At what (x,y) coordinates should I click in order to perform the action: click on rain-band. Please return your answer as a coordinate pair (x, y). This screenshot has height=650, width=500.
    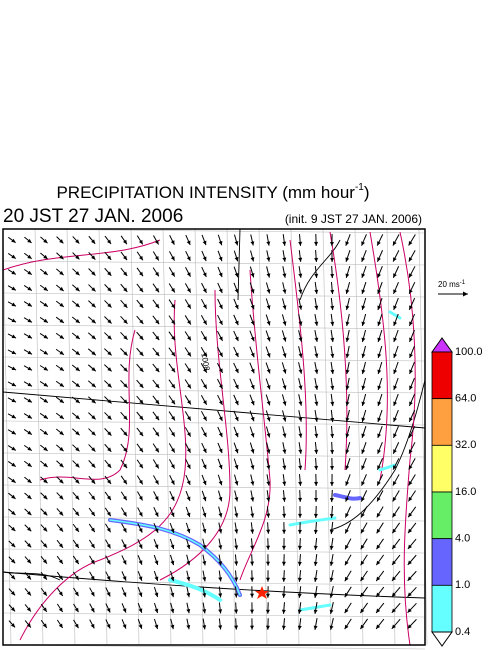
    Looking at the image, I should click on (312, 521).